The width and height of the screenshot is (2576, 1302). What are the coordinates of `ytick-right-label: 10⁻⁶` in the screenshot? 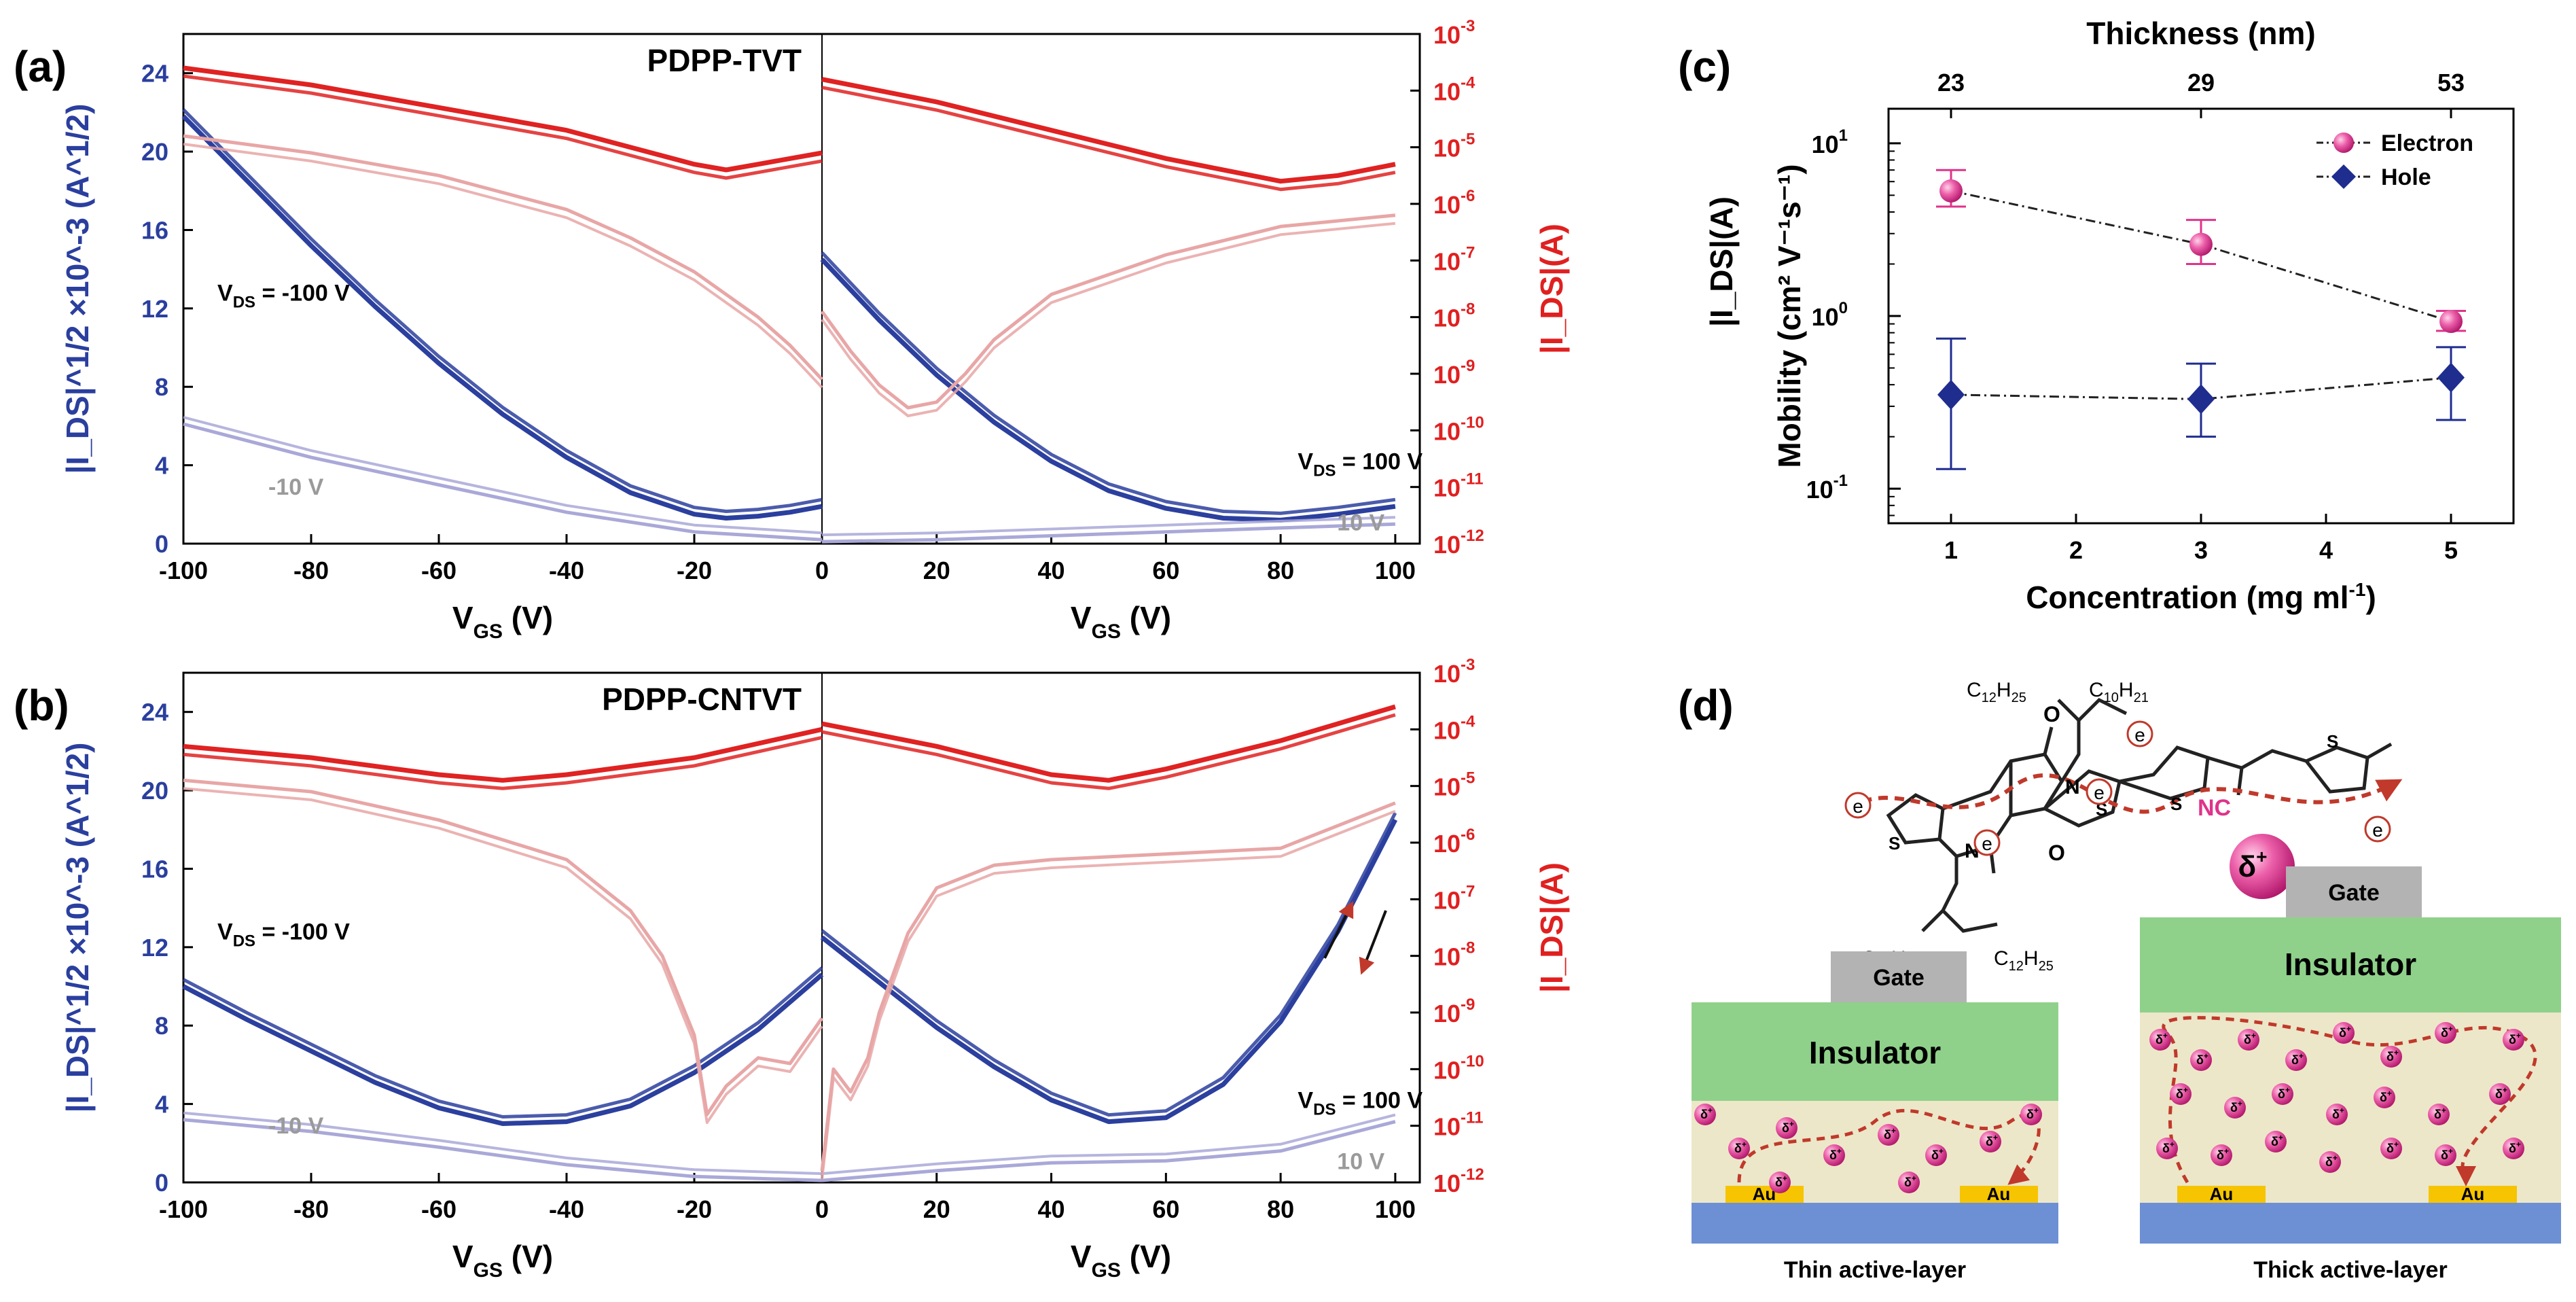 It's located at (1454, 842).